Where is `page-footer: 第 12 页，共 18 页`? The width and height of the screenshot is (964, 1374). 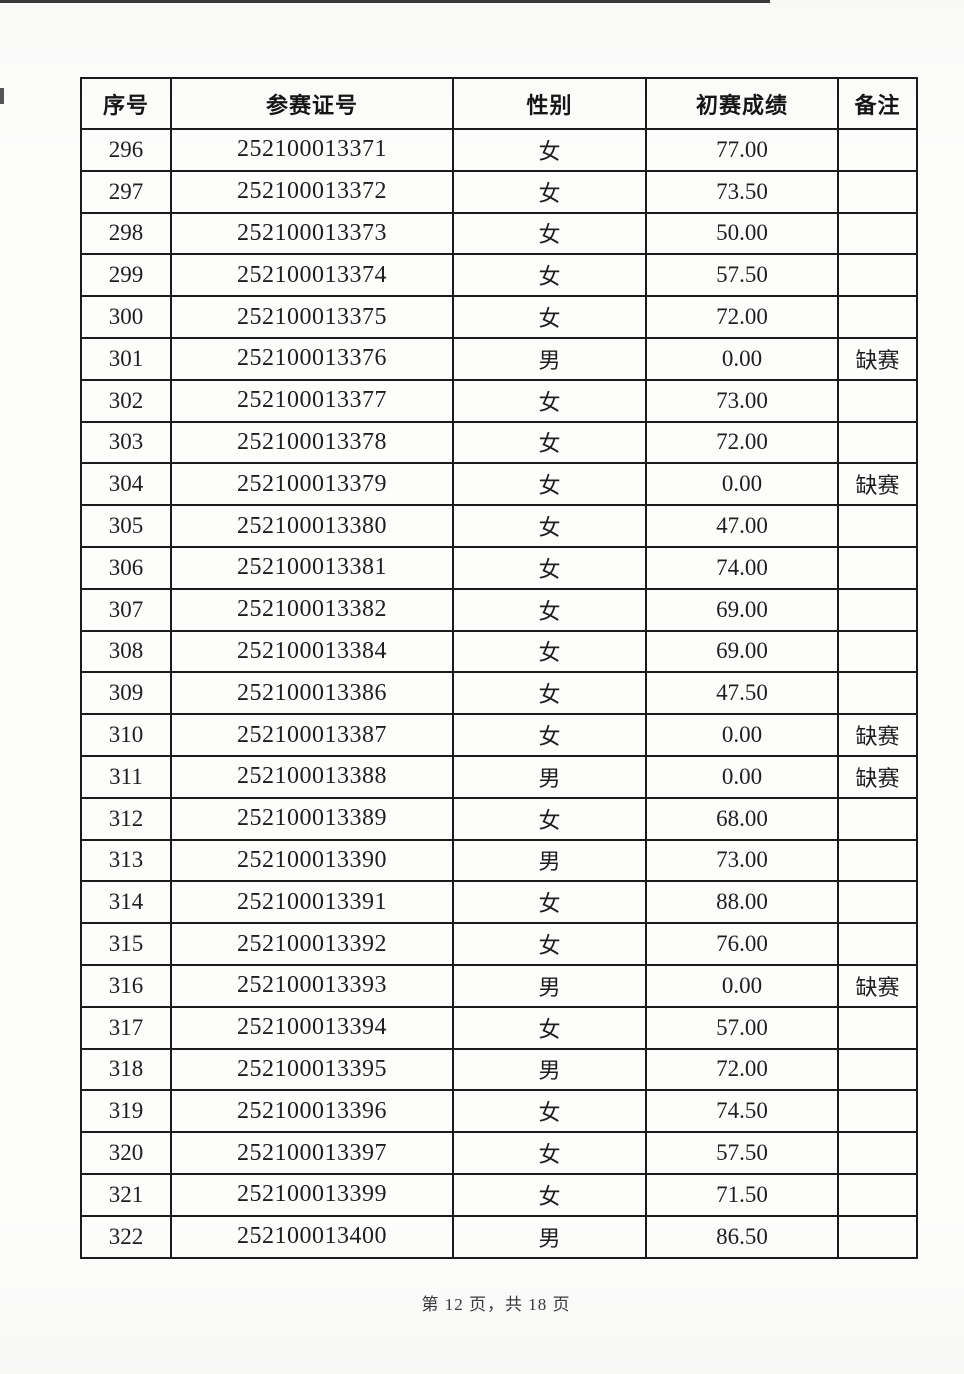
page-footer: 第 12 页，共 18 页 is located at coordinates (496, 1304).